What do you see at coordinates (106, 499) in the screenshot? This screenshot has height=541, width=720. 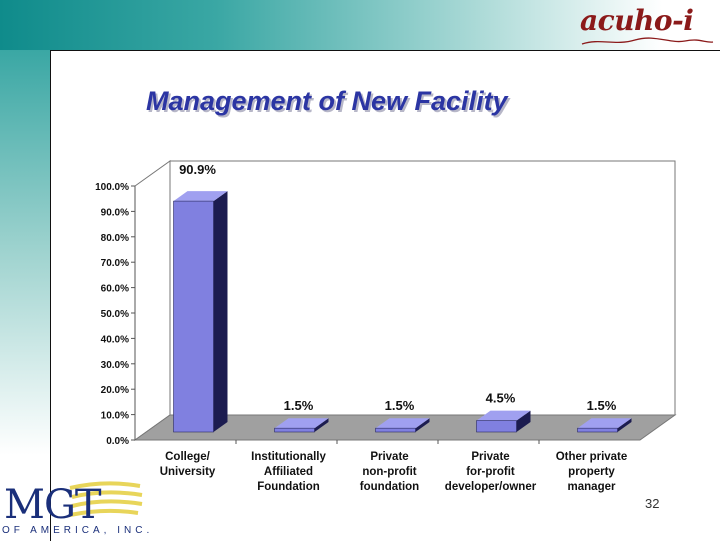 I see `mgt-logo-mark` at bounding box center [106, 499].